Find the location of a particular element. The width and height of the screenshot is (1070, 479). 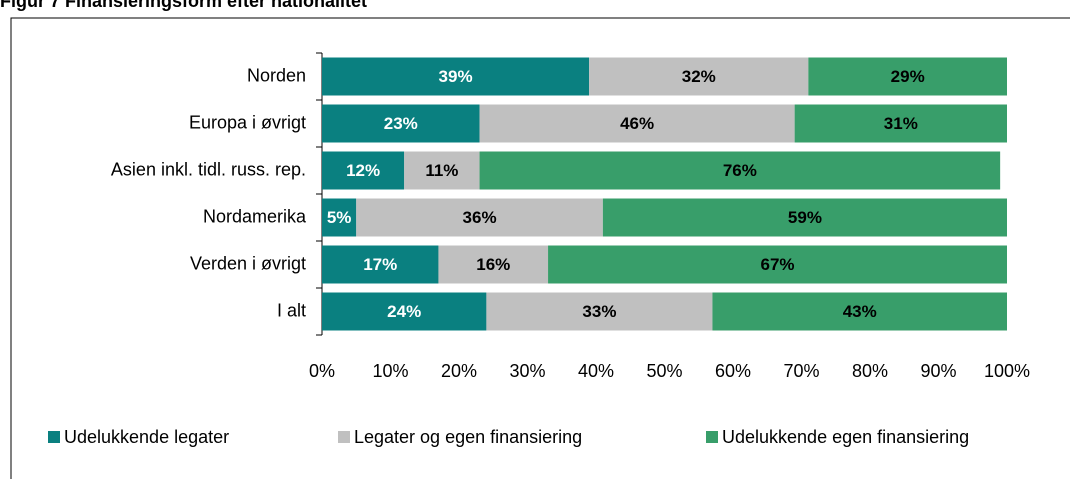

value-label: 36% is located at coordinates (480, 217).